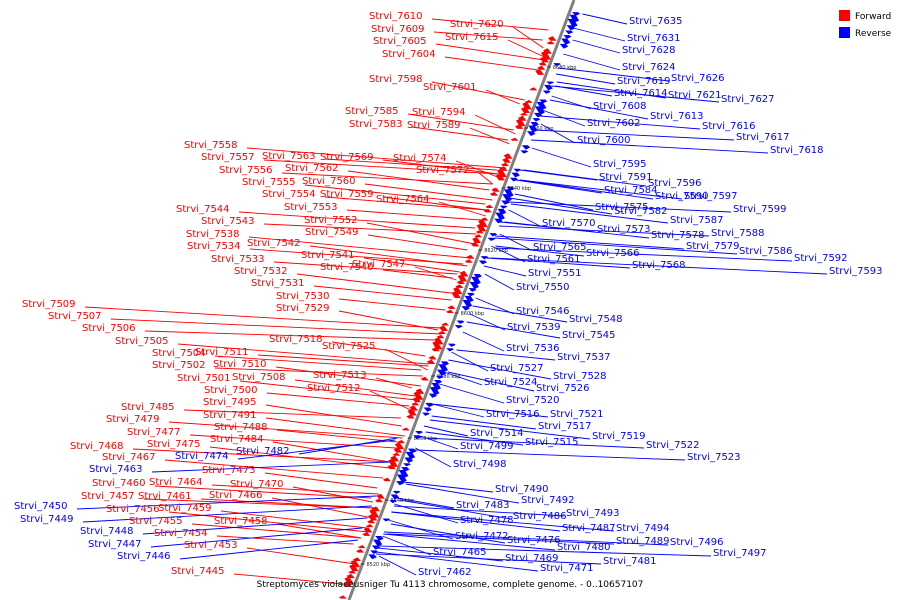 Image resolution: width=900 pixels, height=600 pixels. What do you see at coordinates (649, 67) in the screenshot?
I see `gene-label: Strvi_7624` at bounding box center [649, 67].